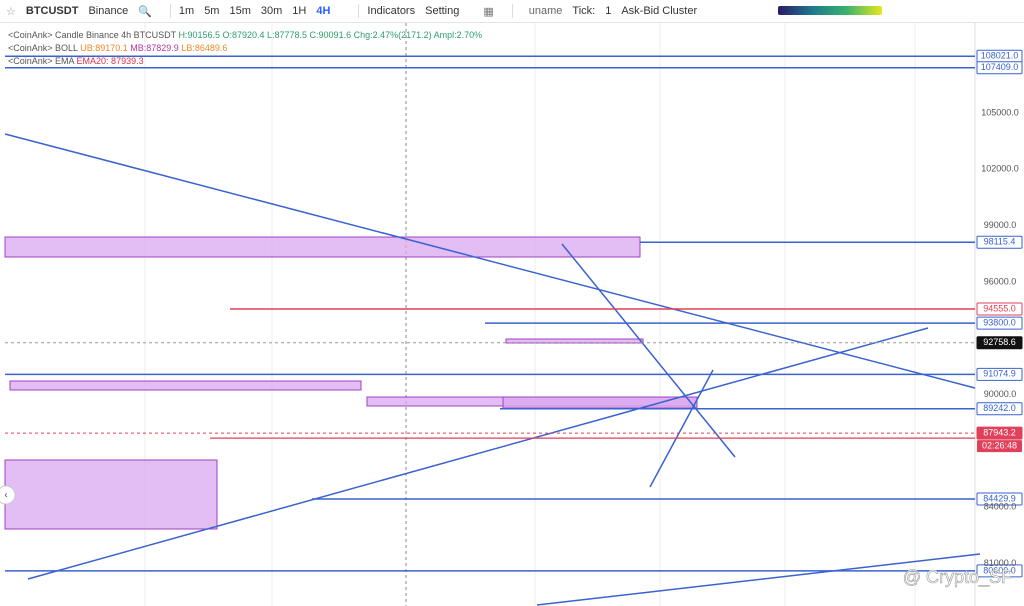 Image resolution: width=1024 pixels, height=606 pixels. What do you see at coordinates (659, 11) in the screenshot?
I see `cluster-button: Ask-Bid Cluster` at bounding box center [659, 11].